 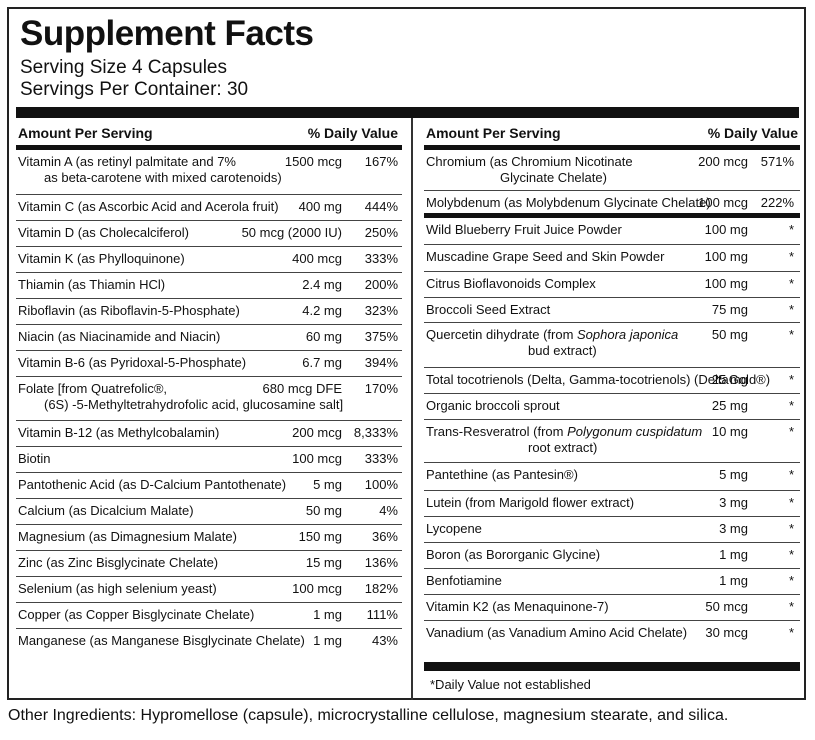 What do you see at coordinates (511, 283) in the screenshot?
I see `nutrient-name: Citrus Bioflavonoids Complex` at bounding box center [511, 283].